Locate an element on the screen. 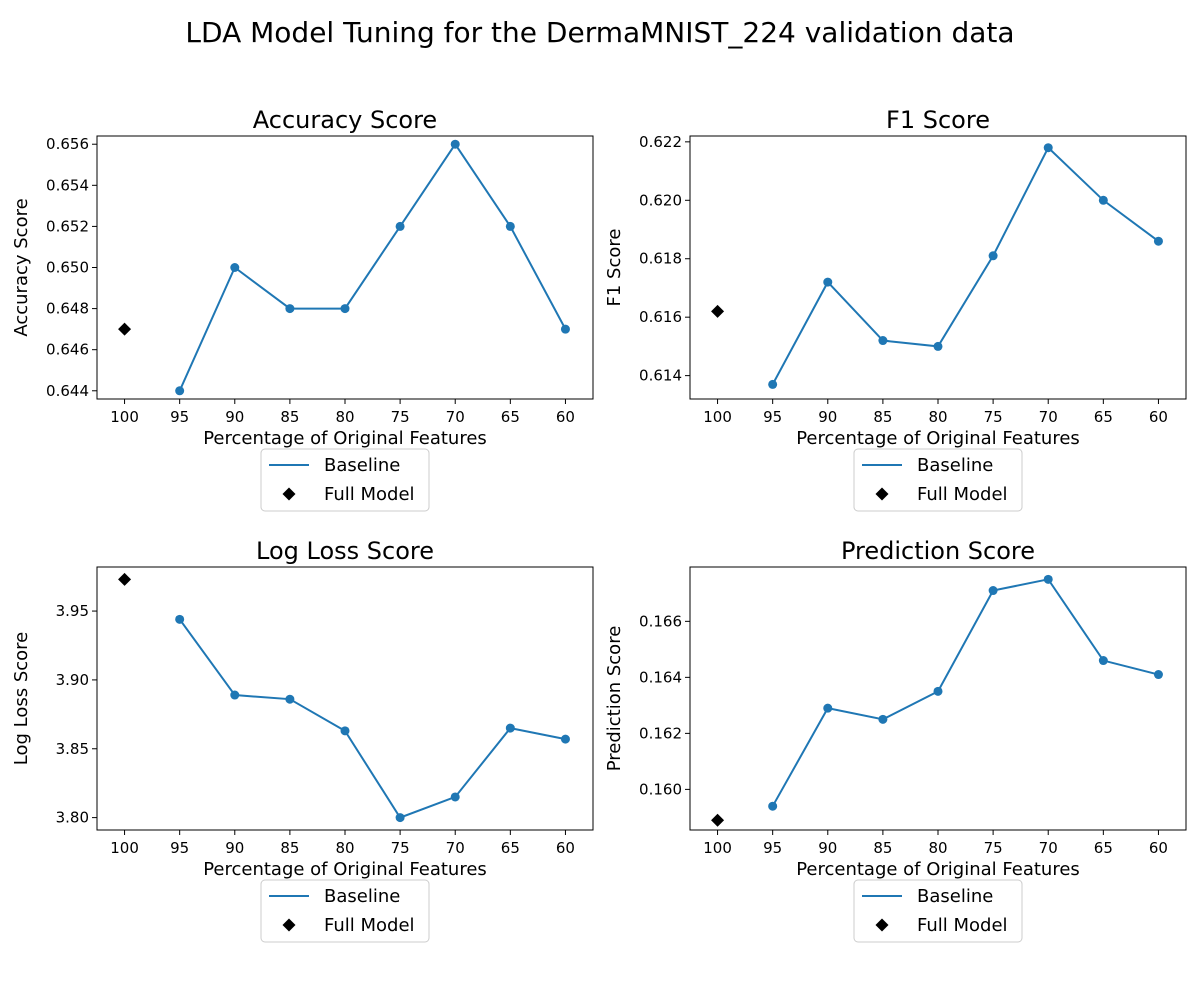 The image size is (1200, 1000). y-tick-label: 0.614 is located at coordinates (660, 376).